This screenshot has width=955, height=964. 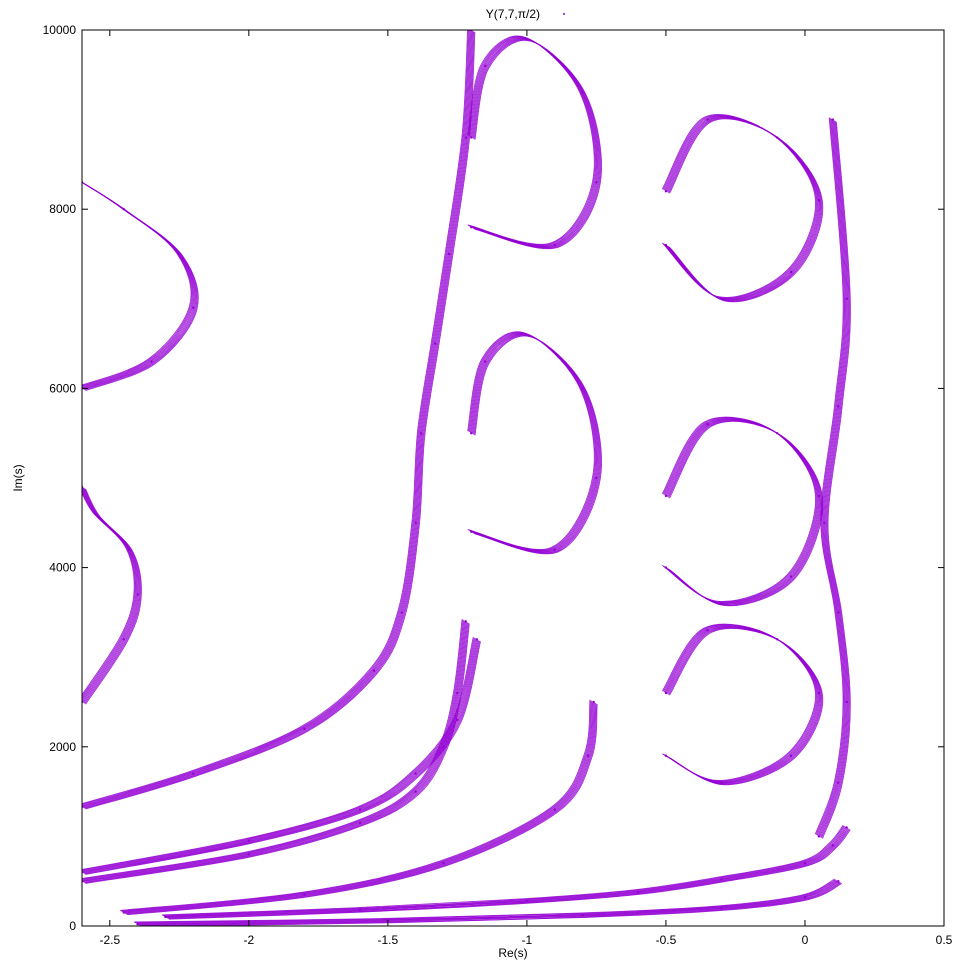 I want to click on x-tick-label: -2, so click(x=249, y=940).